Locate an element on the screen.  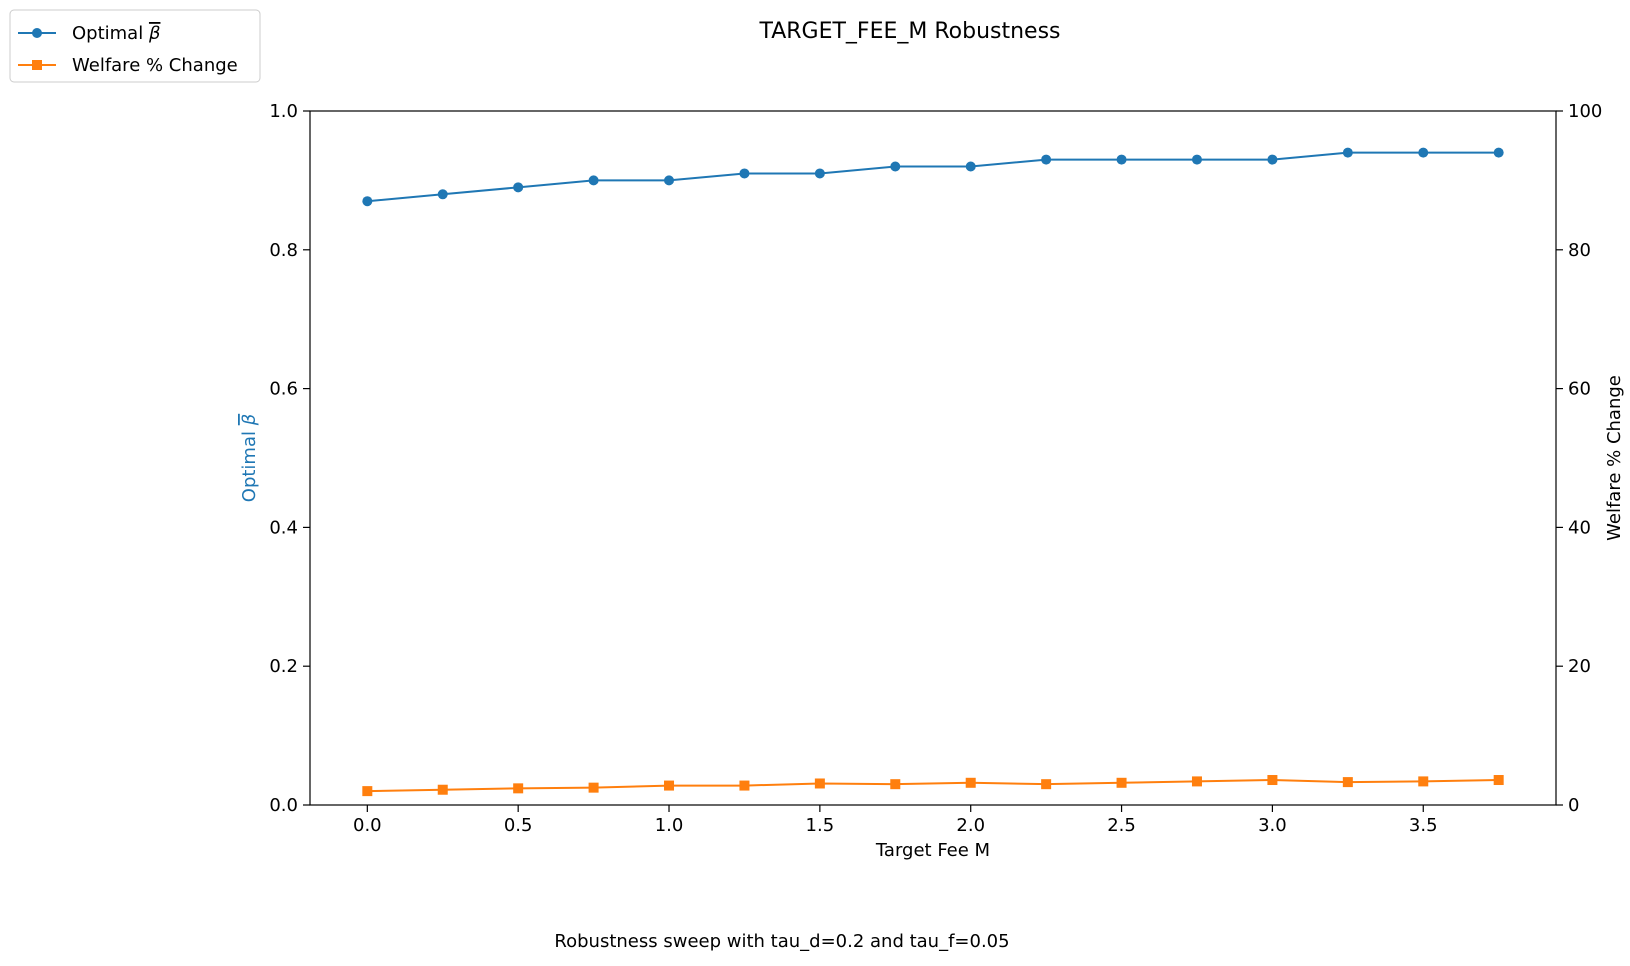
y-right-tick-label: 40 is located at coordinates (1579, 527).